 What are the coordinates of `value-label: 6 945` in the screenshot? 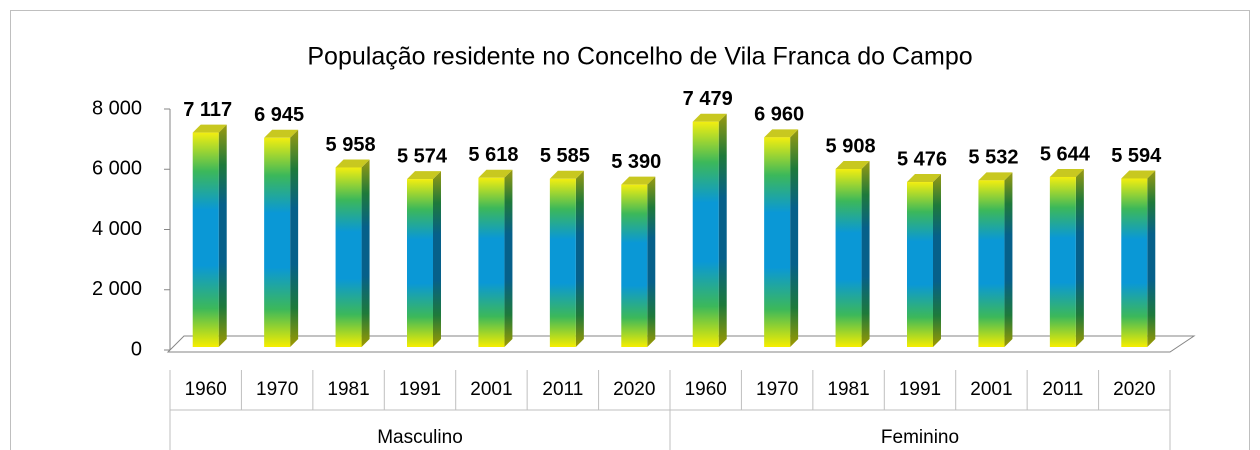 It's located at (279, 115).